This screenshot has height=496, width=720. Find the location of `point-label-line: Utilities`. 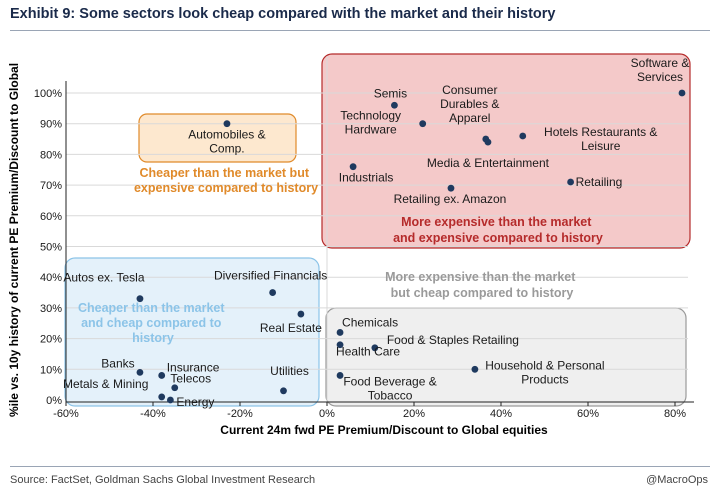

point-label-line: Utilities is located at coordinates (289, 371).